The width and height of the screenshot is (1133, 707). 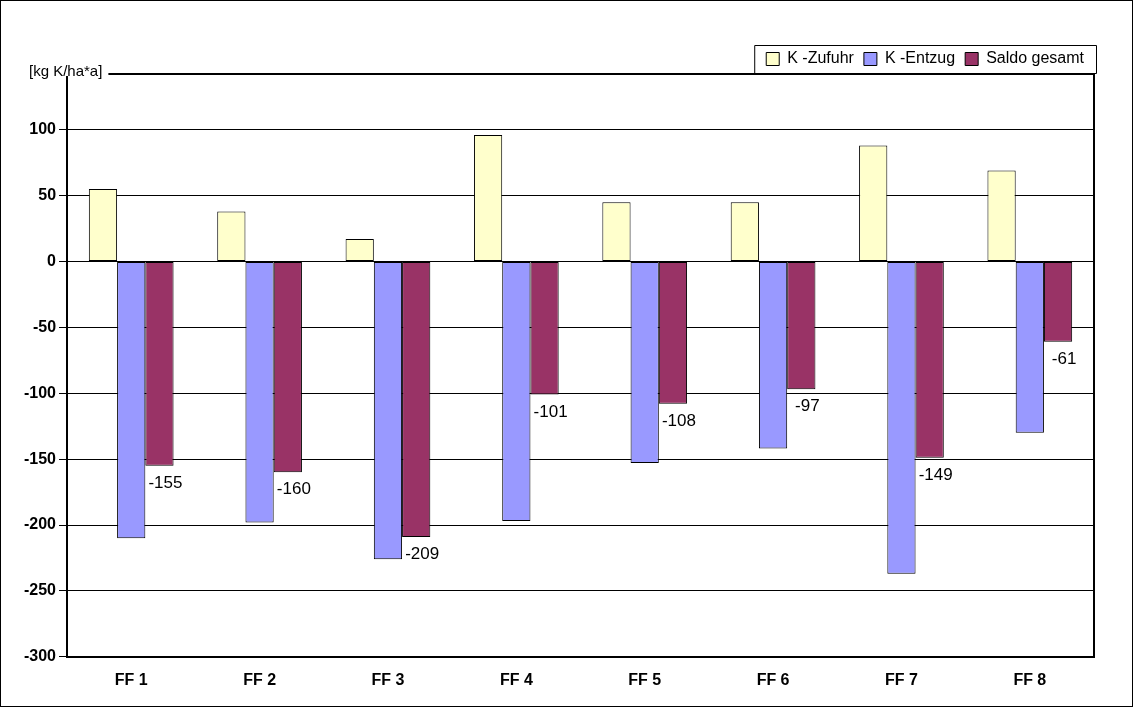 What do you see at coordinates (645, 679) in the screenshot?
I see `x-tick-label: FF 5` at bounding box center [645, 679].